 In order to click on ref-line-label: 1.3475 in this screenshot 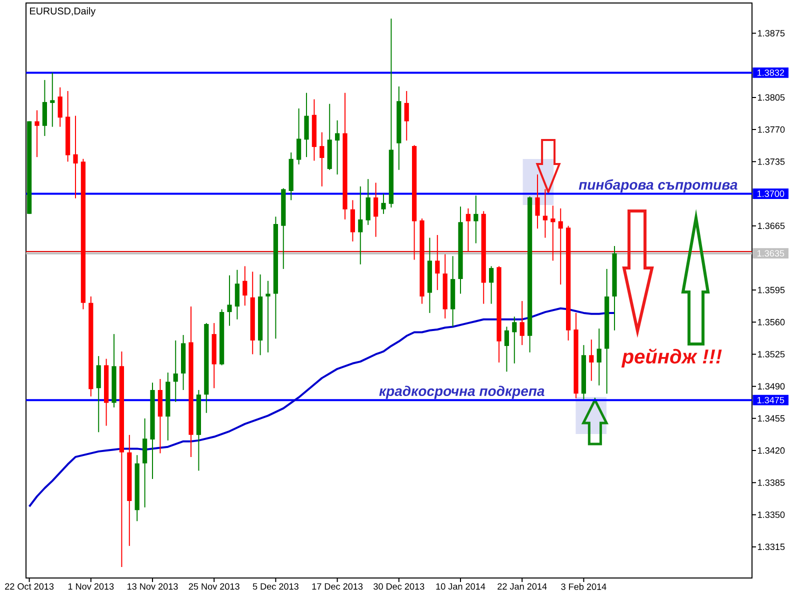, I will do `click(770, 400)`.